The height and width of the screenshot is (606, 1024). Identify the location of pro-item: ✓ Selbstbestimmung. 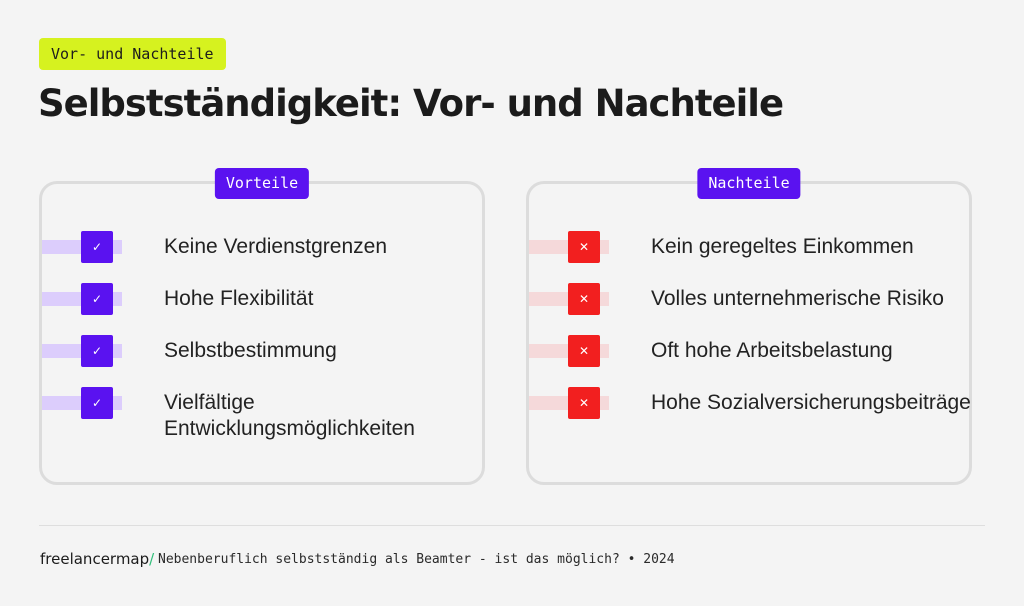
(262, 351).